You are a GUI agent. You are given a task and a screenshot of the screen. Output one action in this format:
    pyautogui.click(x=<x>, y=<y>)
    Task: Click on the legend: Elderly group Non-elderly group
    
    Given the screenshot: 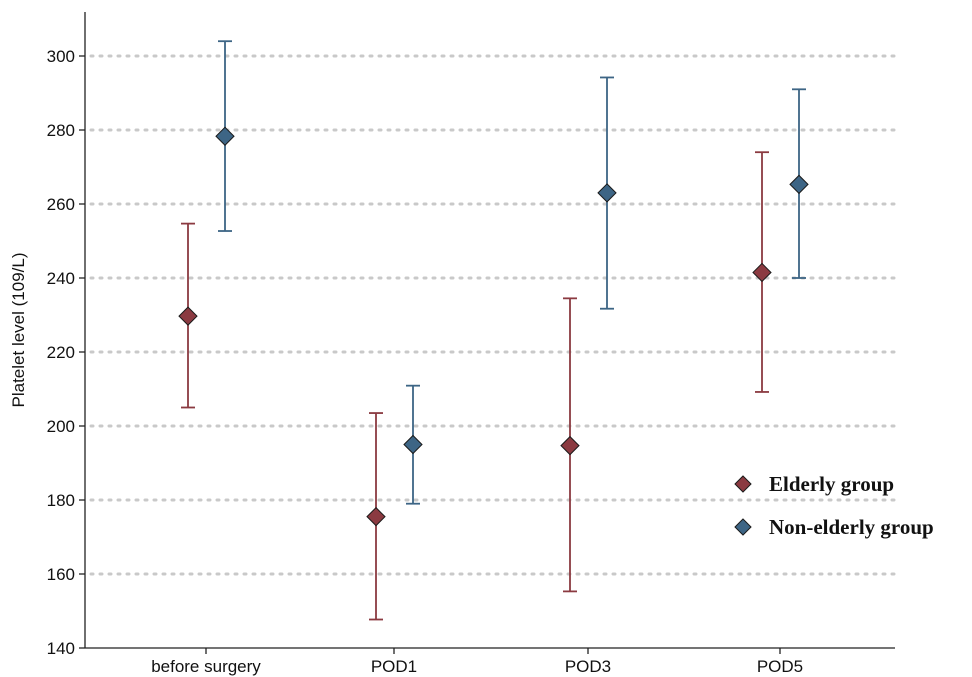 What is the action you would take?
    pyautogui.click(x=834, y=505)
    